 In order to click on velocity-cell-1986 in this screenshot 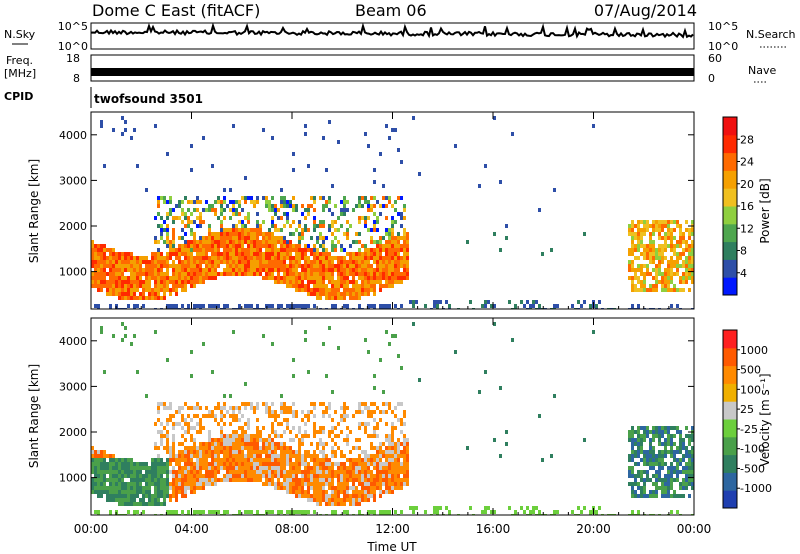, I will do `click(668, 496)`.